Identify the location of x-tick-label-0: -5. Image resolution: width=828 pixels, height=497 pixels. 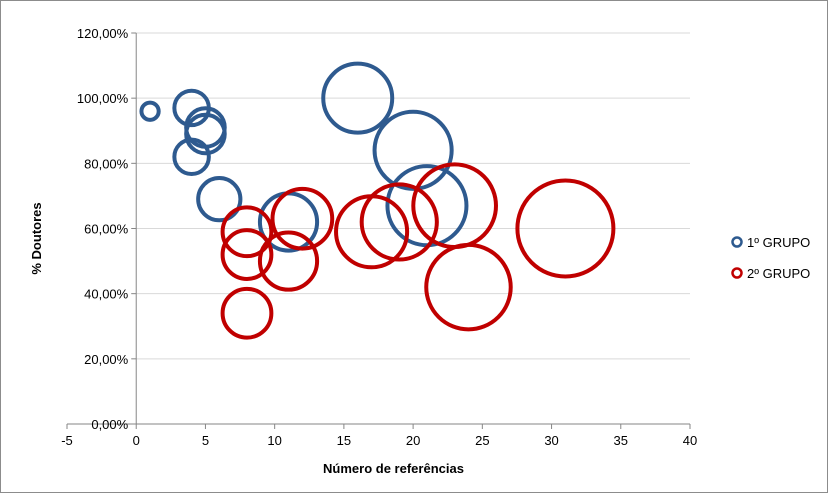
(67, 440).